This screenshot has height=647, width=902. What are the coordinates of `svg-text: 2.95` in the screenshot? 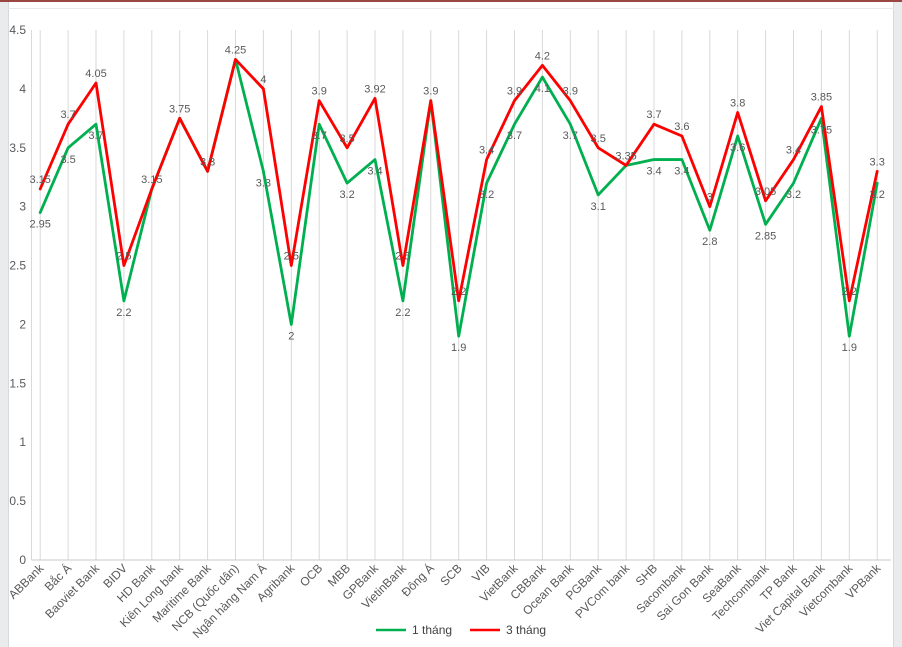 It's located at (39, 225).